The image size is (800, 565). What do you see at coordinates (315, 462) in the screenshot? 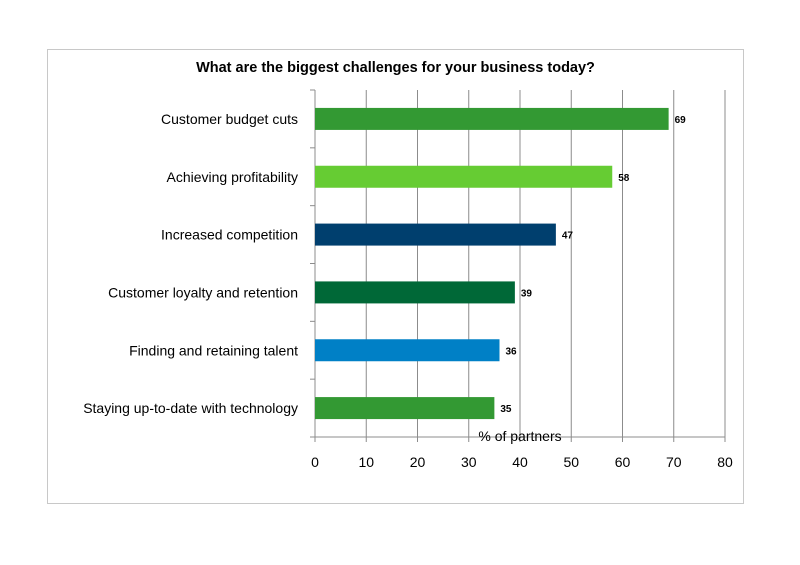
I see `x-tick-label: 0` at bounding box center [315, 462].